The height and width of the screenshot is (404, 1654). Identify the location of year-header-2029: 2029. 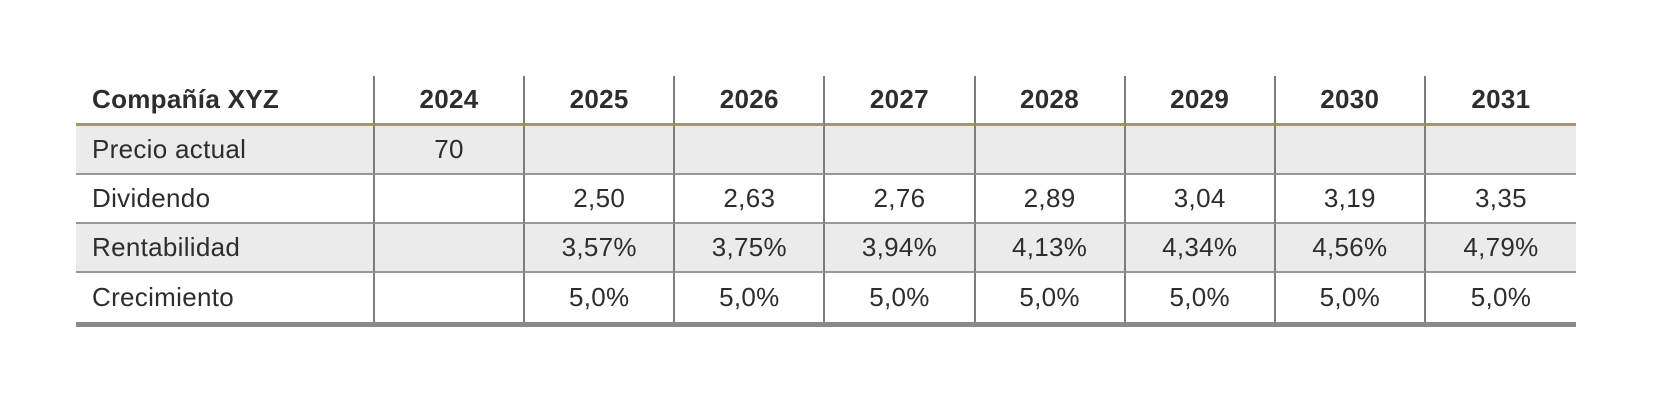
(1200, 101).